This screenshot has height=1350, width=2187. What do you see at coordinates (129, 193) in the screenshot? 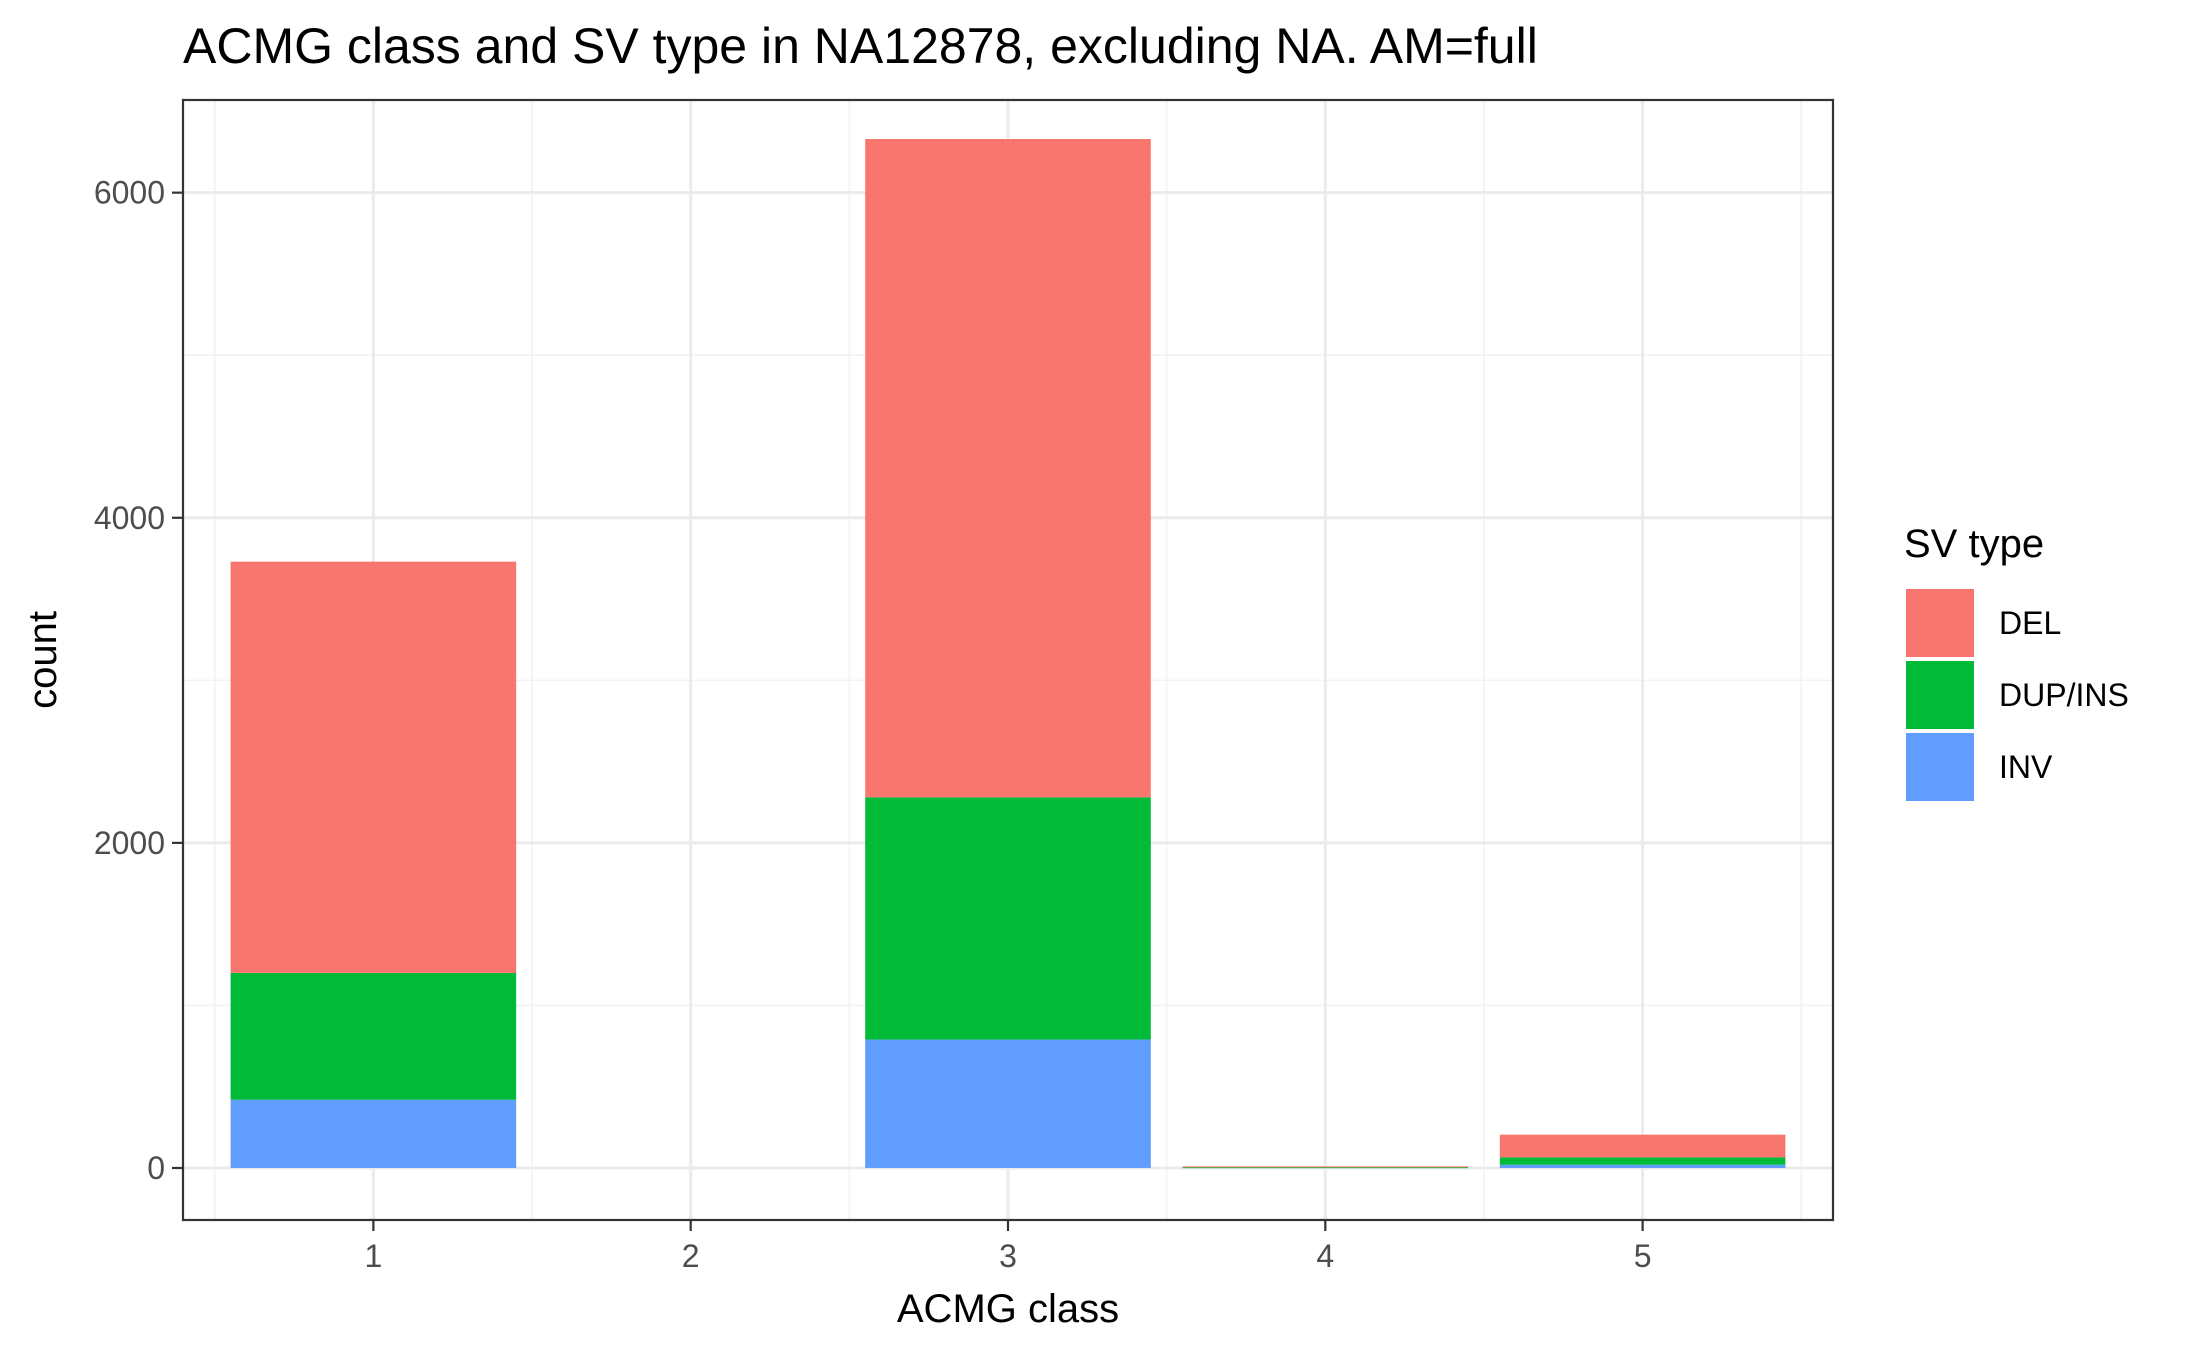
I see `y-tick-label: 6000` at bounding box center [129, 193].